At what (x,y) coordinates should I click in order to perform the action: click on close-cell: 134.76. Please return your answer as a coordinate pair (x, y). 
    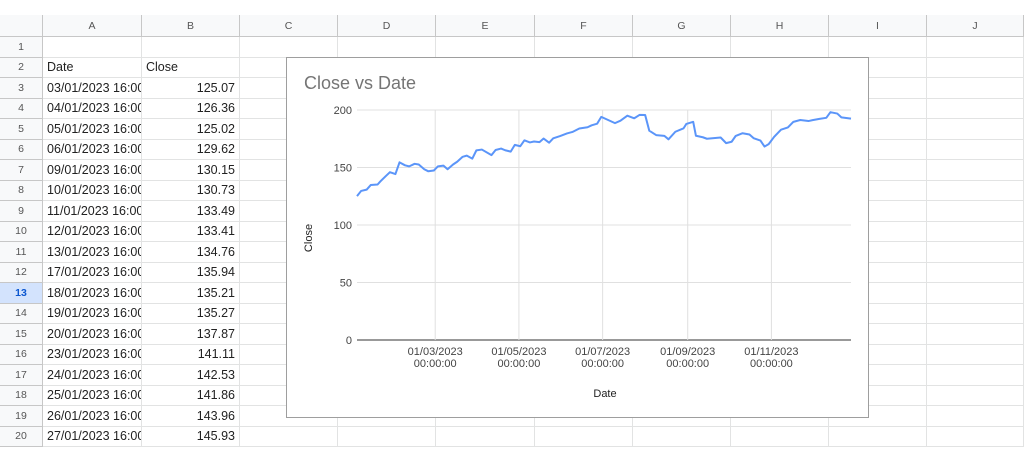
    Looking at the image, I should click on (191, 252).